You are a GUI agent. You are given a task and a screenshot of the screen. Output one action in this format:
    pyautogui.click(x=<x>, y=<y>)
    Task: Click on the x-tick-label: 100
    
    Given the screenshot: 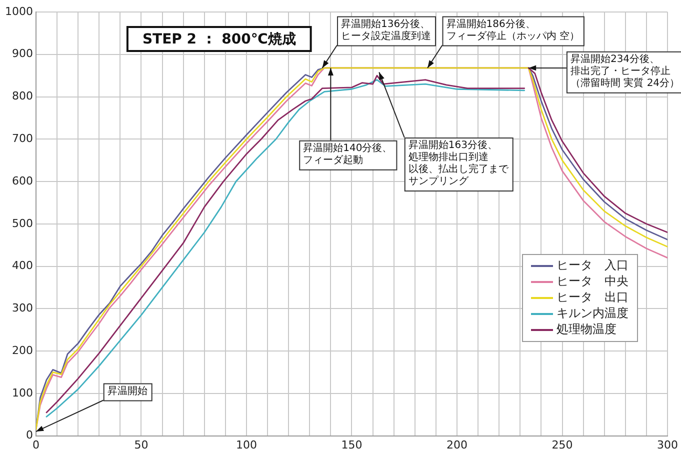 What is the action you would take?
    pyautogui.click(x=246, y=445)
    